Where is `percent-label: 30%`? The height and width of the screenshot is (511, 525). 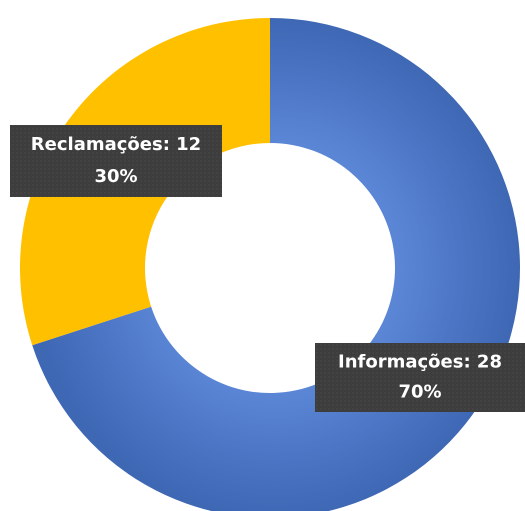 percent-label: 30% is located at coordinates (115, 176).